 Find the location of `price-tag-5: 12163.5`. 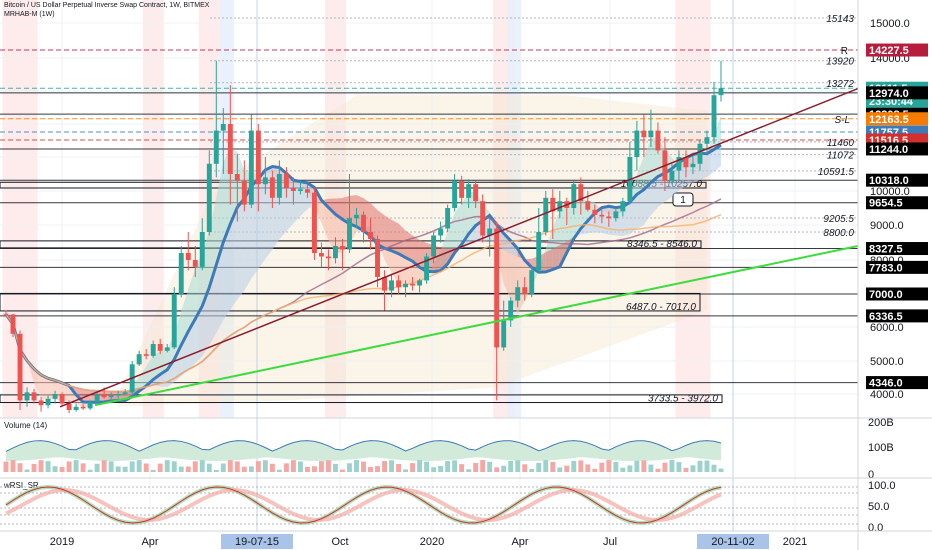

price-tag-5: 12163.5 is located at coordinates (897, 119).